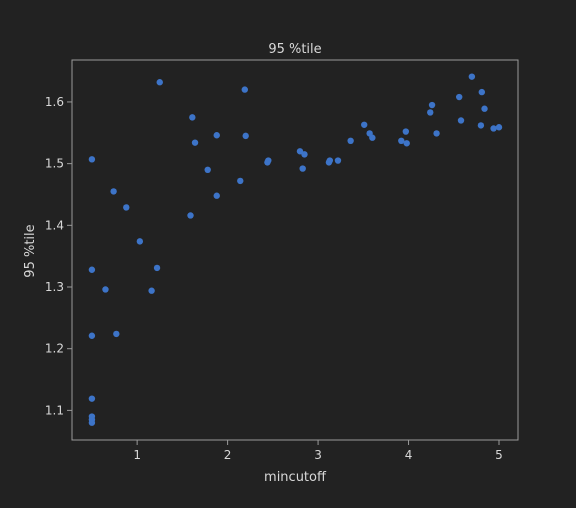  Describe the element at coordinates (54, 225) in the screenshot. I see `y-tick-label: 1.4` at that location.